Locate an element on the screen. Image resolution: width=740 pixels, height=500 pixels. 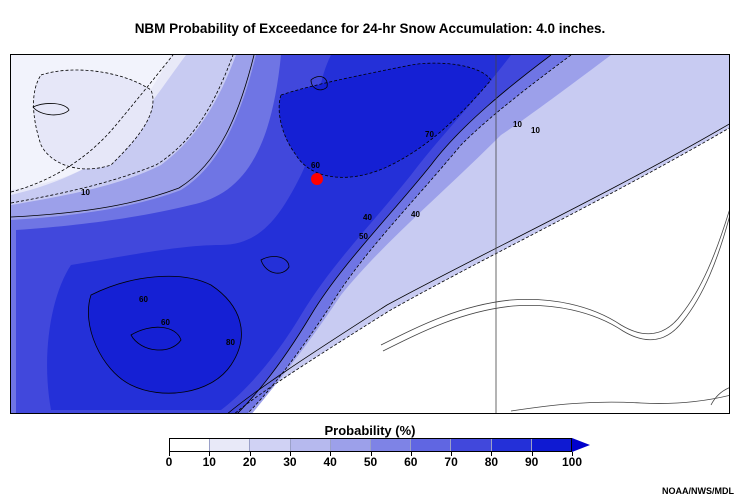
color-scale-tick-label: 20 is located at coordinates (249, 462).